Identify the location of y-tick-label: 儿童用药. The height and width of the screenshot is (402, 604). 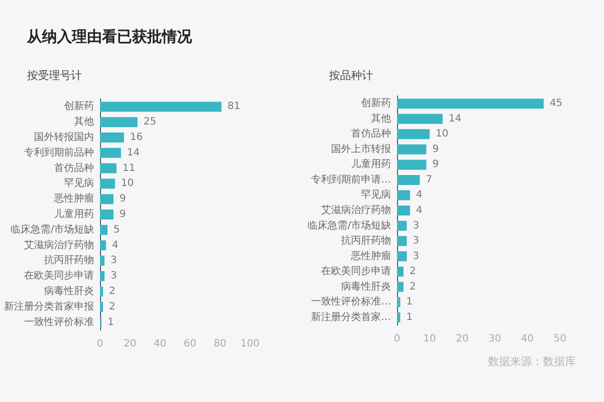
(74, 214).